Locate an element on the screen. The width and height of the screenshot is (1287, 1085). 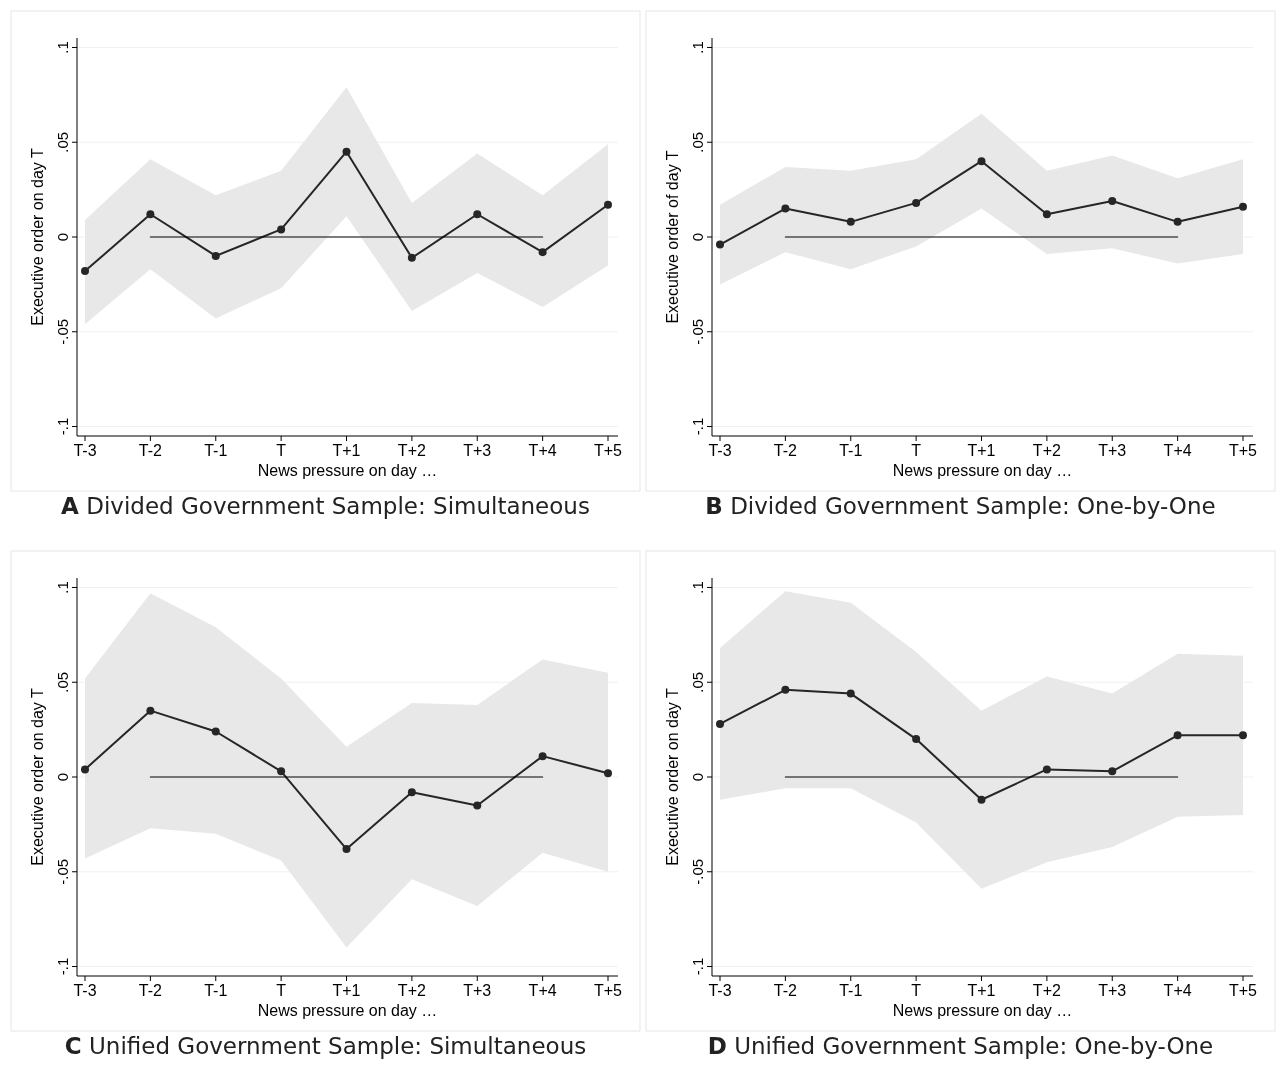
text: D Unified Government Sample: One-by-One is located at coordinates (960, 1046).